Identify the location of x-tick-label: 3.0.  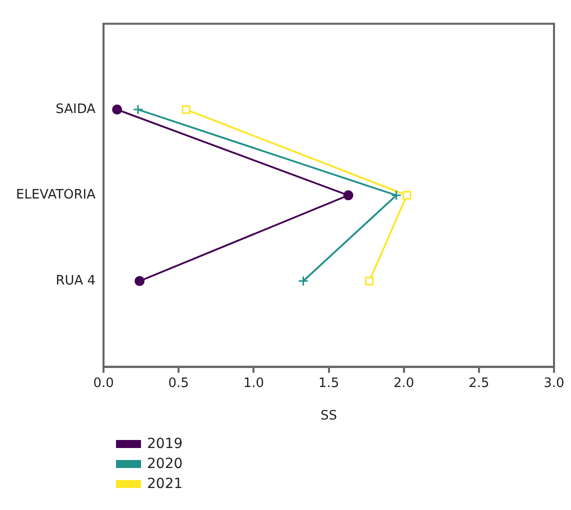
(554, 383).